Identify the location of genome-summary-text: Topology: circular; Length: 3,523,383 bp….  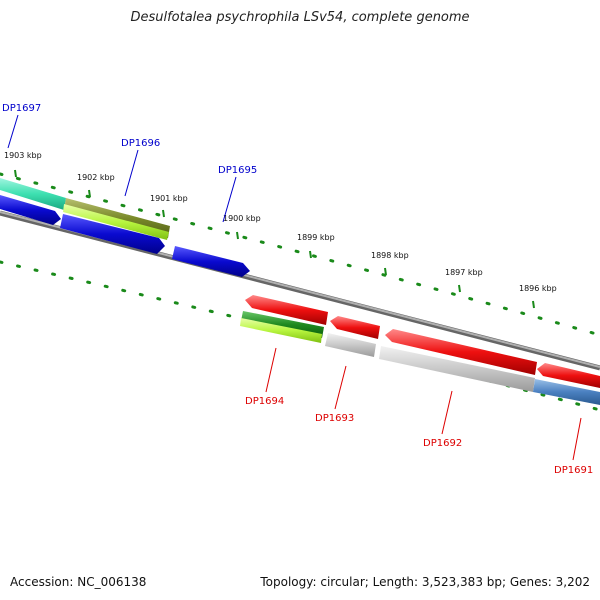
(425, 582).